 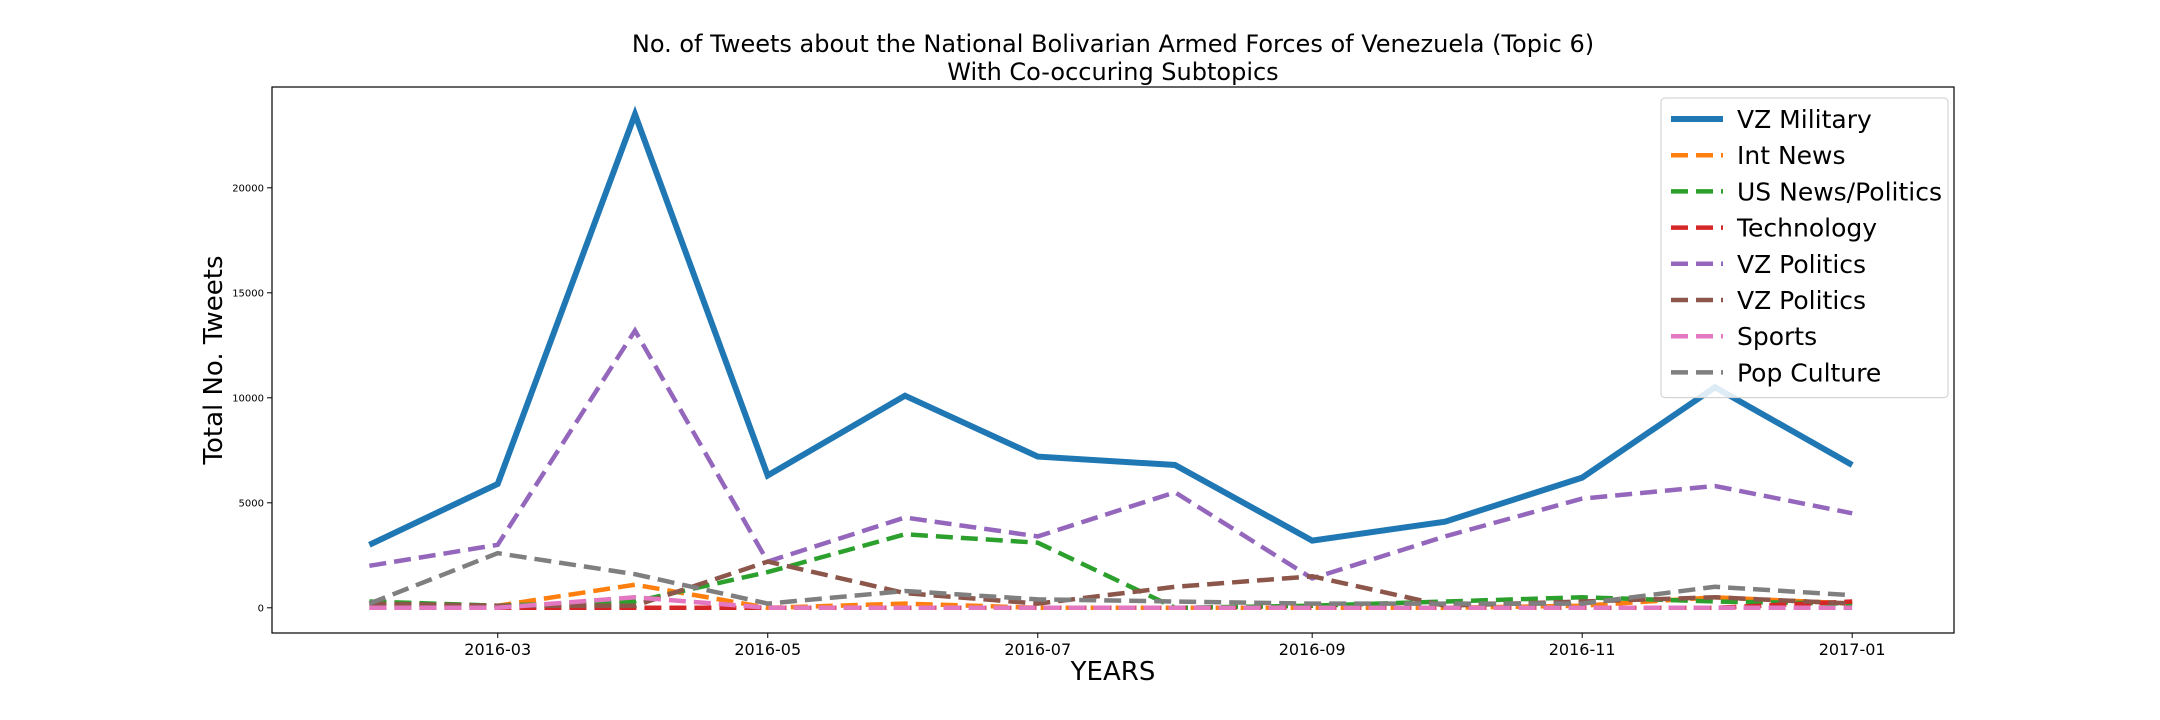 What do you see at coordinates (261, 608) in the screenshot?
I see `y-tick-label: 0` at bounding box center [261, 608].